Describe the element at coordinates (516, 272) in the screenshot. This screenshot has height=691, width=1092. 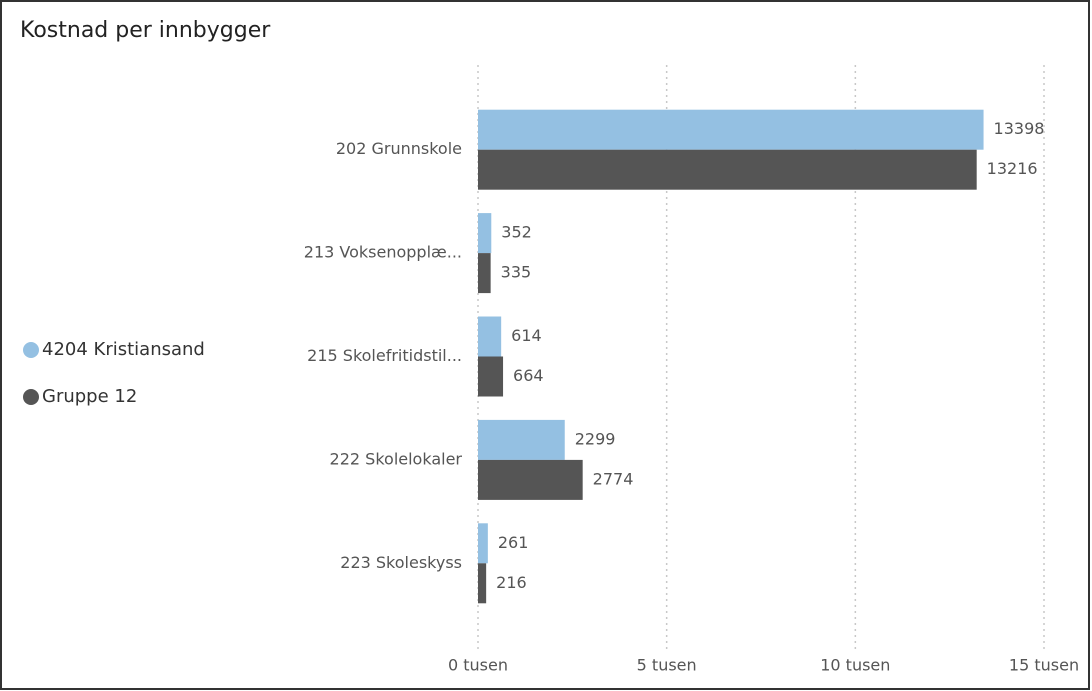
I see `data-label: 335` at that location.